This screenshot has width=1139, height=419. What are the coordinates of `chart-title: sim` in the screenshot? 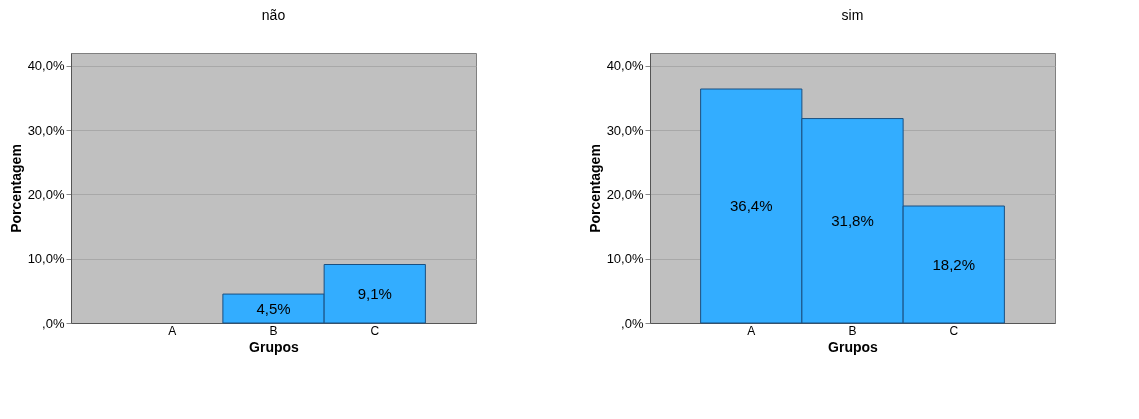 It's located at (852, 15).